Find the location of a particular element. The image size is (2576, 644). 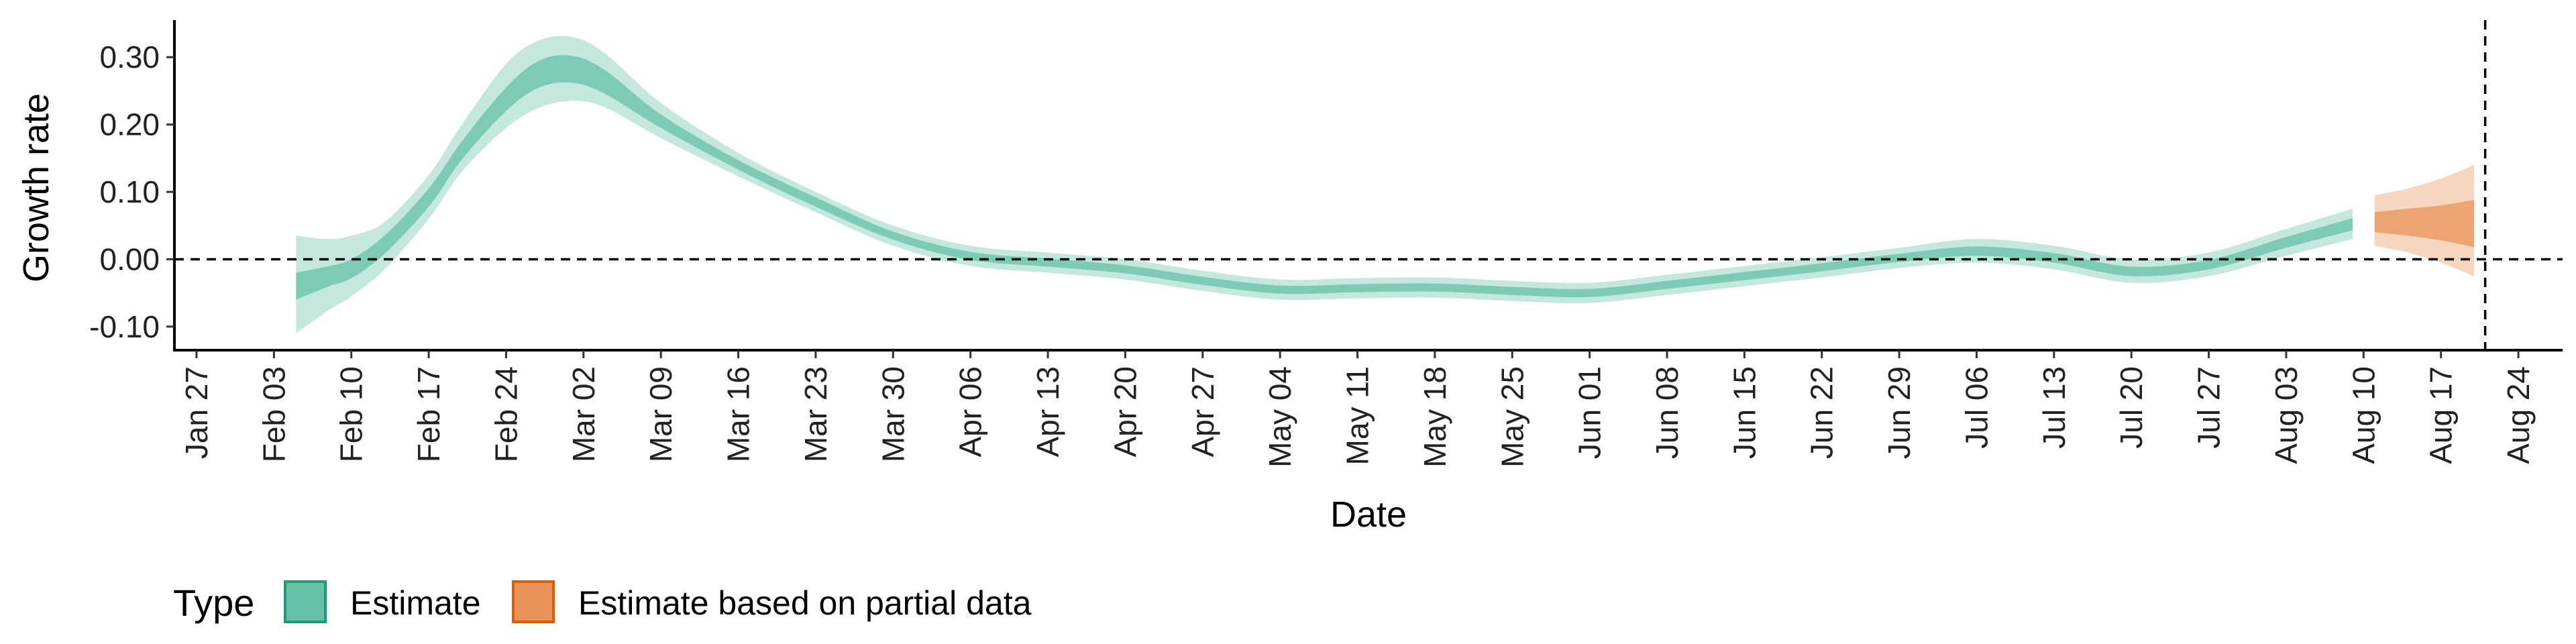

x-tick-label: Aug 24 is located at coordinates (2518, 415).